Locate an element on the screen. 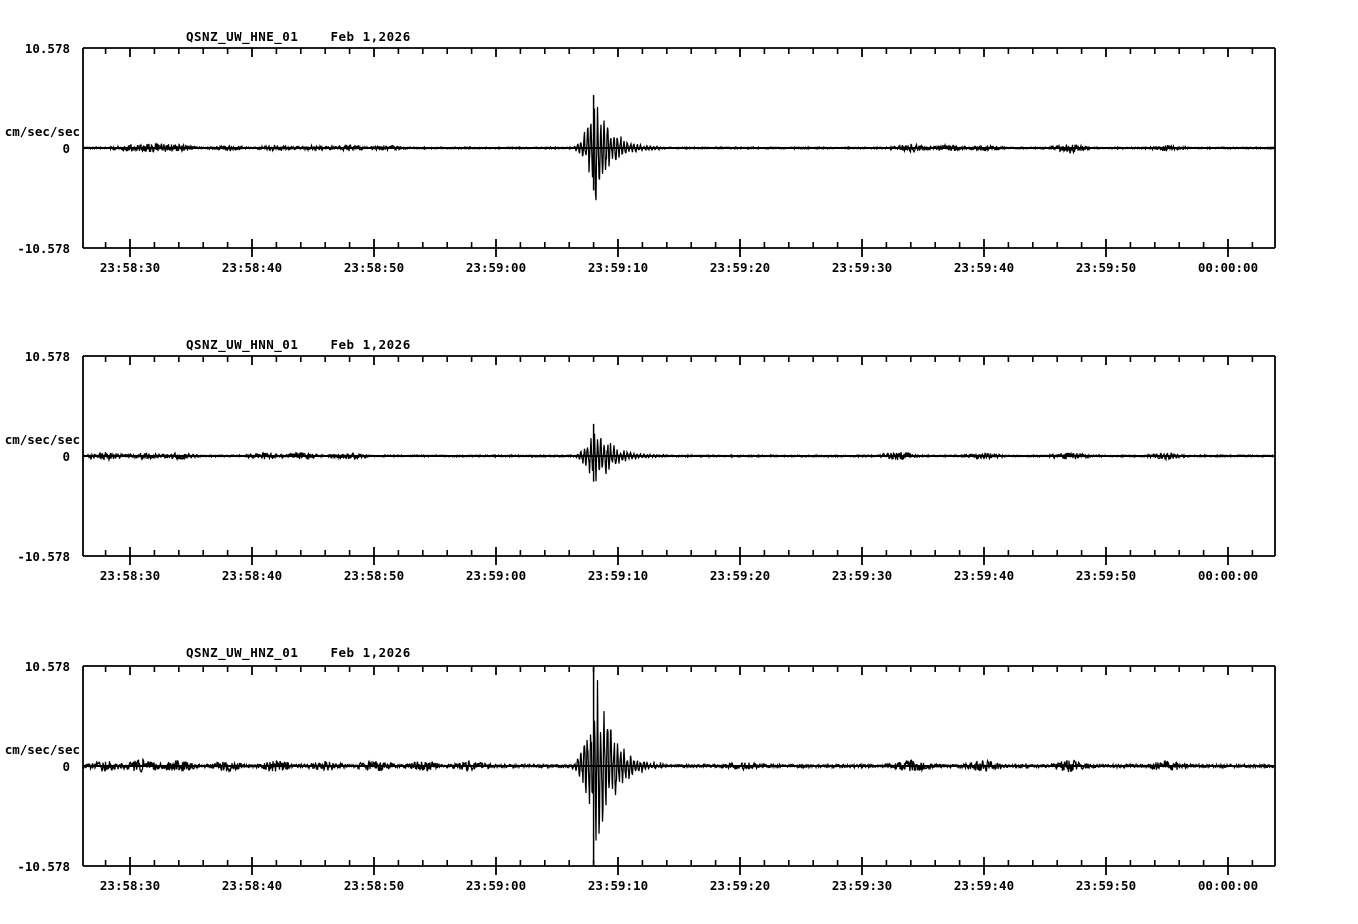 This screenshot has width=1358, height=924. panel-title: QSNZ_UW_HNE_01 Feb 1,2026 is located at coordinates (298, 36).